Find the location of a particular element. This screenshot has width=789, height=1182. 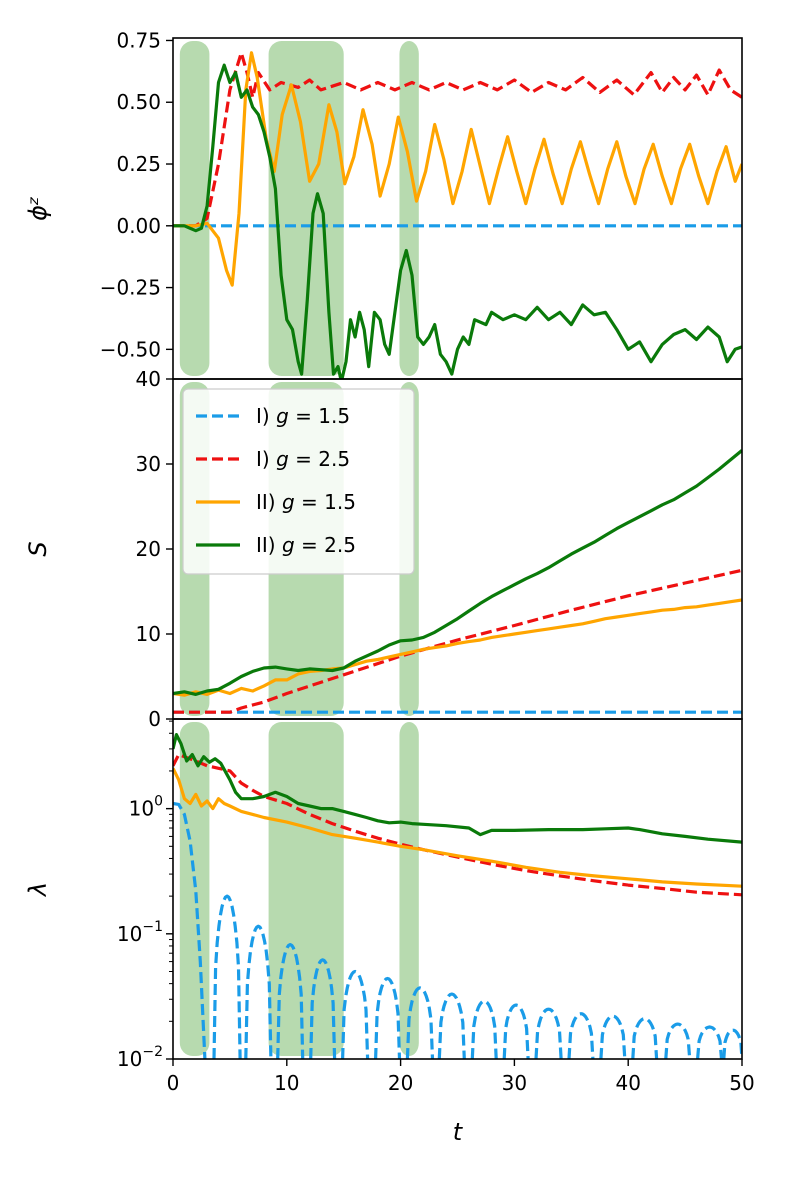

y-tick-label: 10 is located at coordinates (148, 634).